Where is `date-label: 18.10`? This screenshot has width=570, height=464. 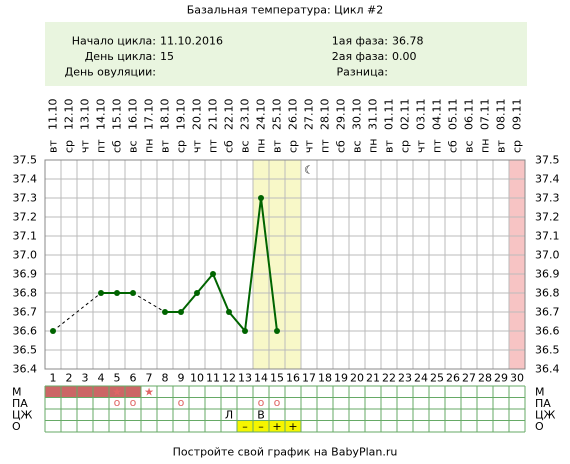
date-label: 18.10 is located at coordinates (165, 115).